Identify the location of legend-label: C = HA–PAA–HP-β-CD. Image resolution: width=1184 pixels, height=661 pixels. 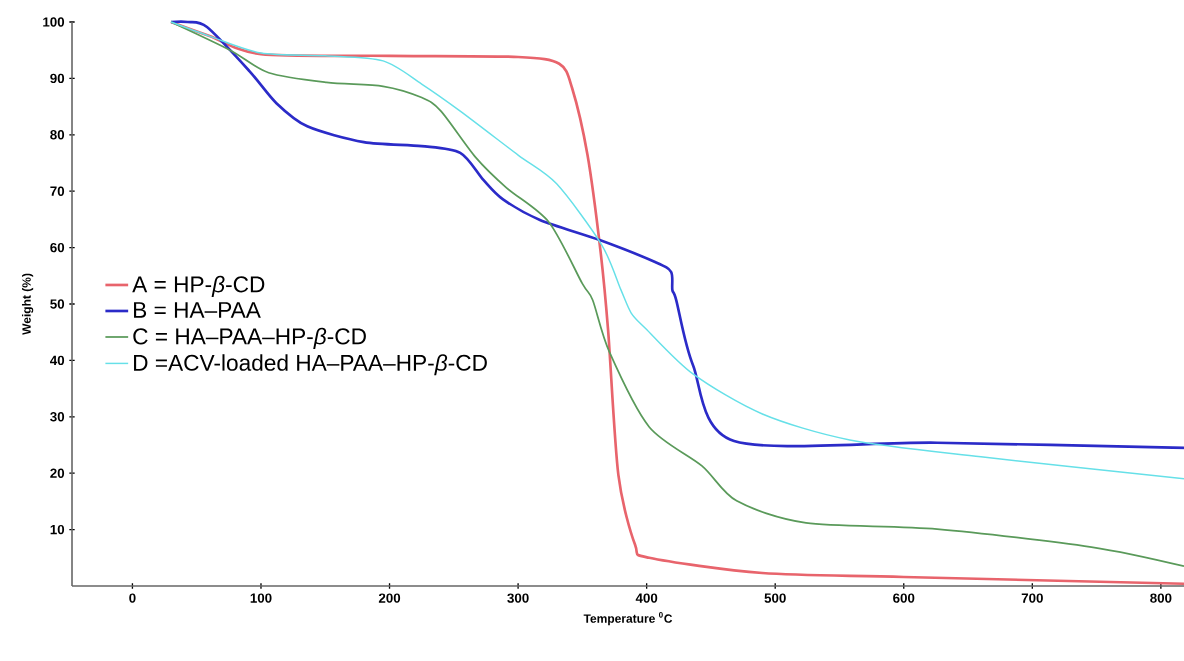
(249, 338).